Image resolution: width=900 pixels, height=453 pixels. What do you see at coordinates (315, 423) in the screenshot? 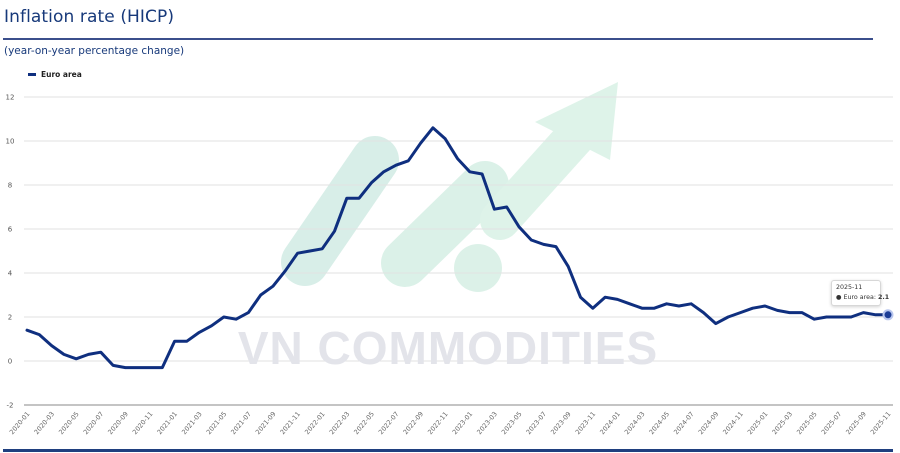
I see `svg-text: 2022-01` at bounding box center [315, 423].